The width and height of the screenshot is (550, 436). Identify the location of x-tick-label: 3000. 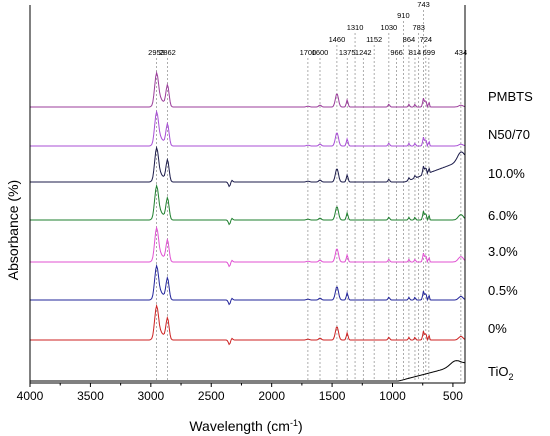
(150, 396).